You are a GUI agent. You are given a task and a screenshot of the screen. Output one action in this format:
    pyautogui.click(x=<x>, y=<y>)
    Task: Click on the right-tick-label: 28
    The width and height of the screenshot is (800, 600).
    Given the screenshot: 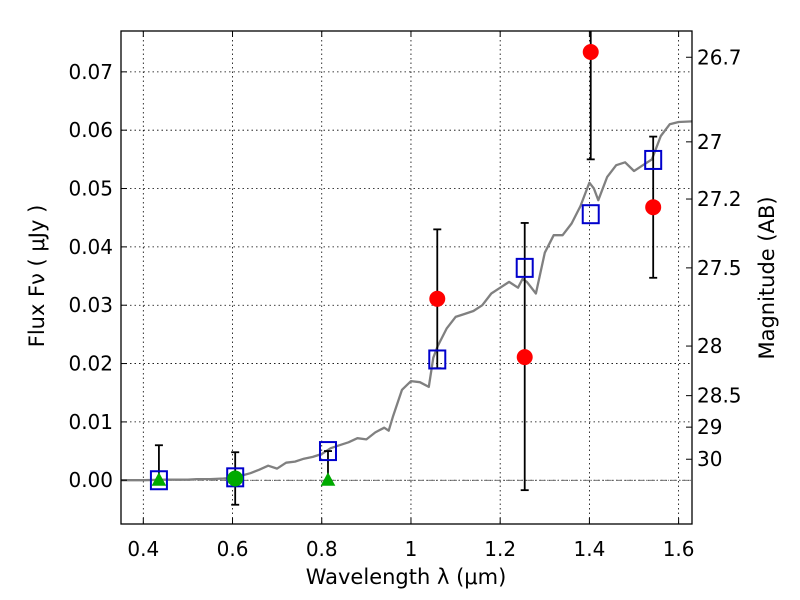 What is the action you would take?
    pyautogui.click(x=709, y=346)
    